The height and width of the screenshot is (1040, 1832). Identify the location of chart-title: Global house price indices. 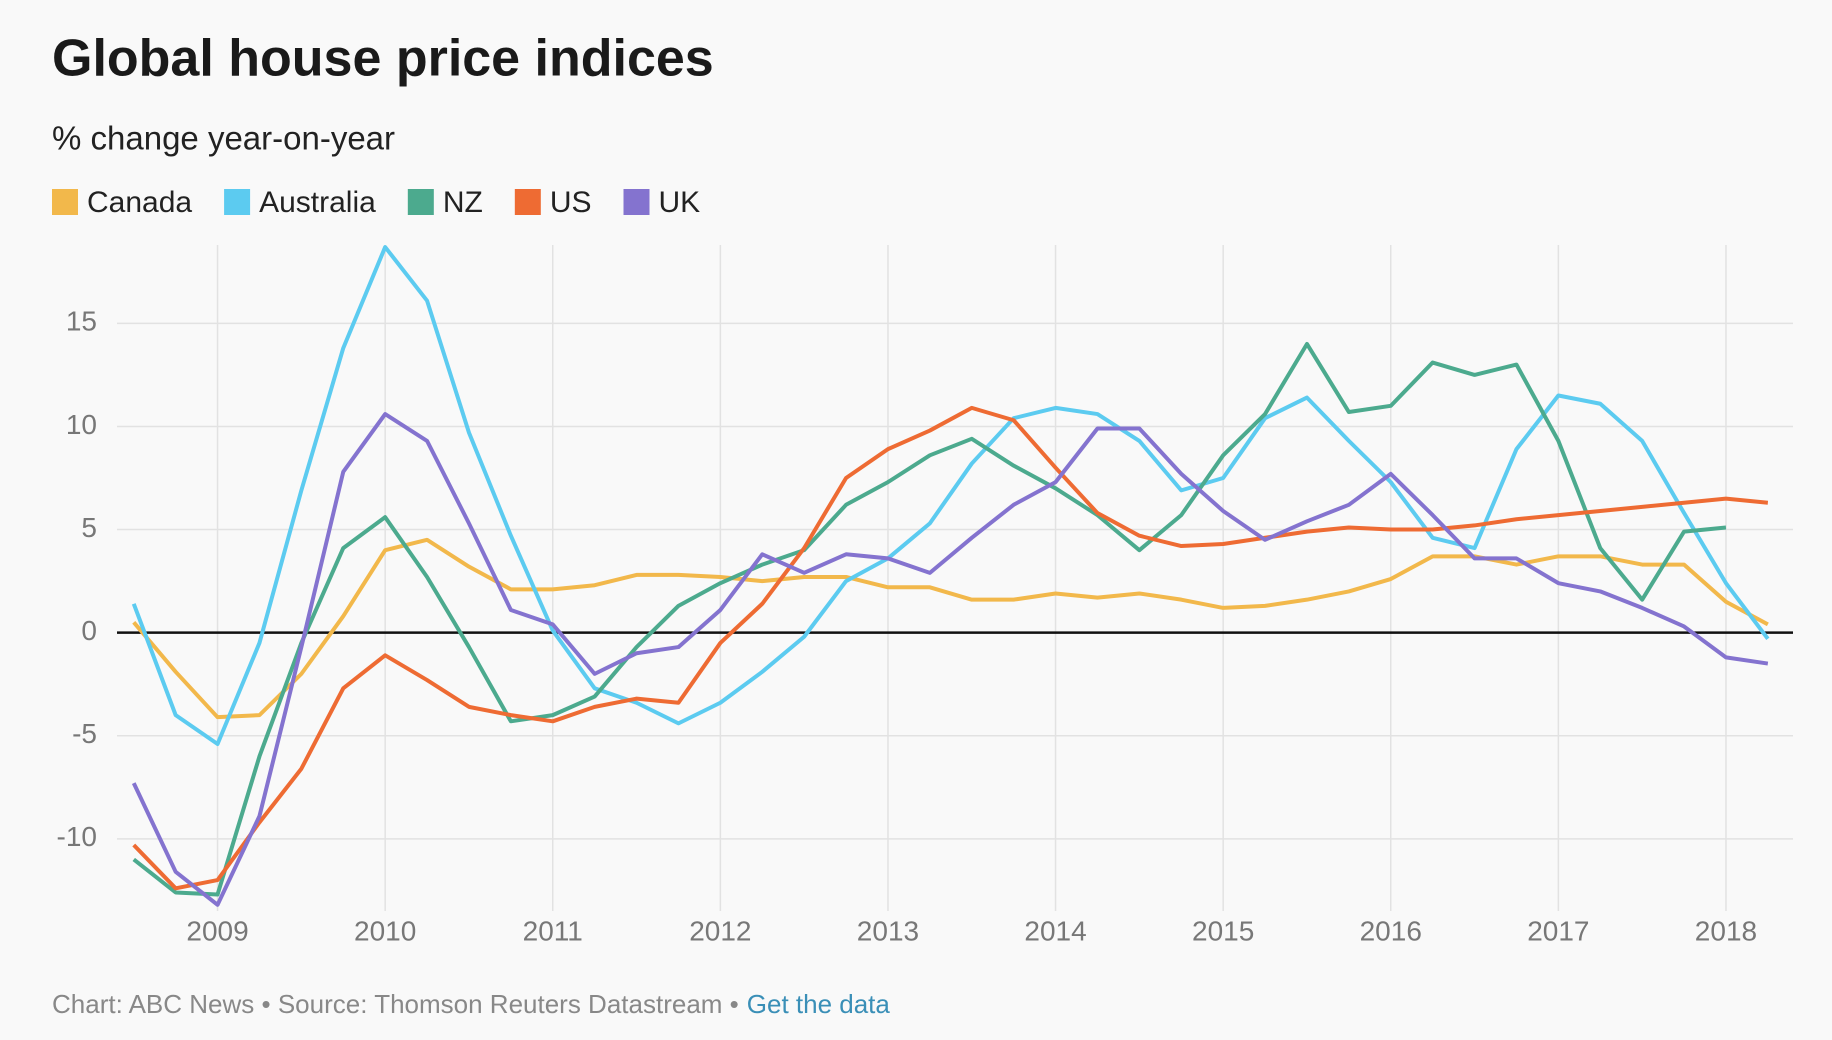
(383, 59).